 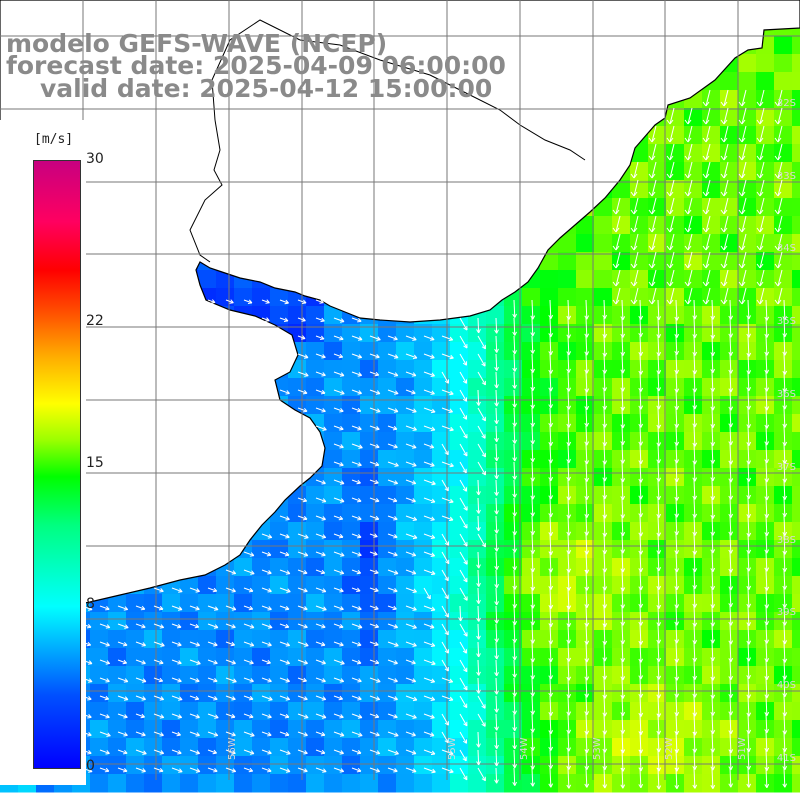 What do you see at coordinates (786, 431) in the screenshot?
I see `latitude-labels: 32S 33S 34S 35S 36S 37S 38S 39S 40S 41S` at bounding box center [786, 431].